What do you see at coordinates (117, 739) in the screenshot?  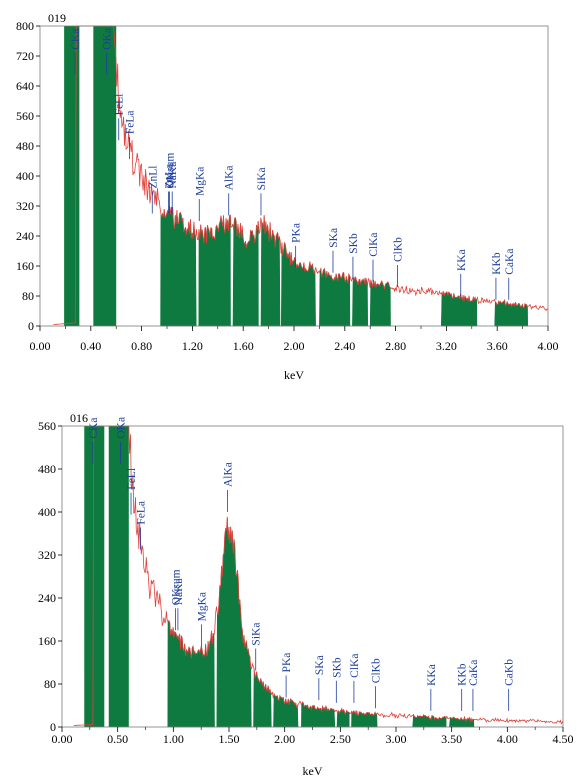 I see `x-tick-label: 0.50` at bounding box center [117, 739].